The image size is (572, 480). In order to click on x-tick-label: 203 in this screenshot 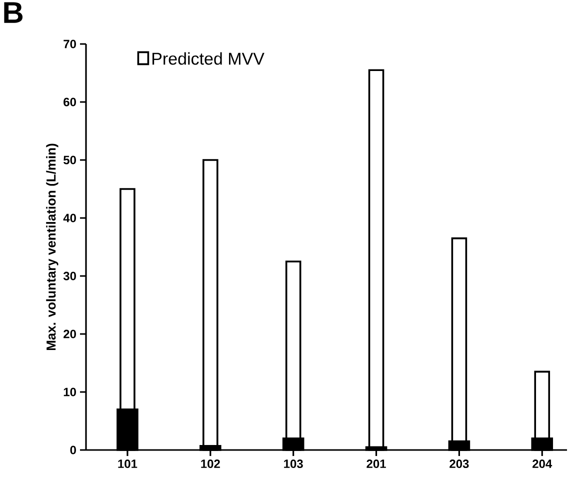, I will do `click(459, 464)`.